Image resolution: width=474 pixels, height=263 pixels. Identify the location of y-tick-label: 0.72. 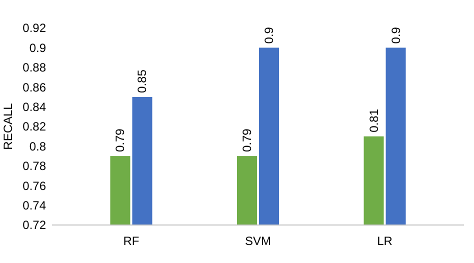
(34, 225).